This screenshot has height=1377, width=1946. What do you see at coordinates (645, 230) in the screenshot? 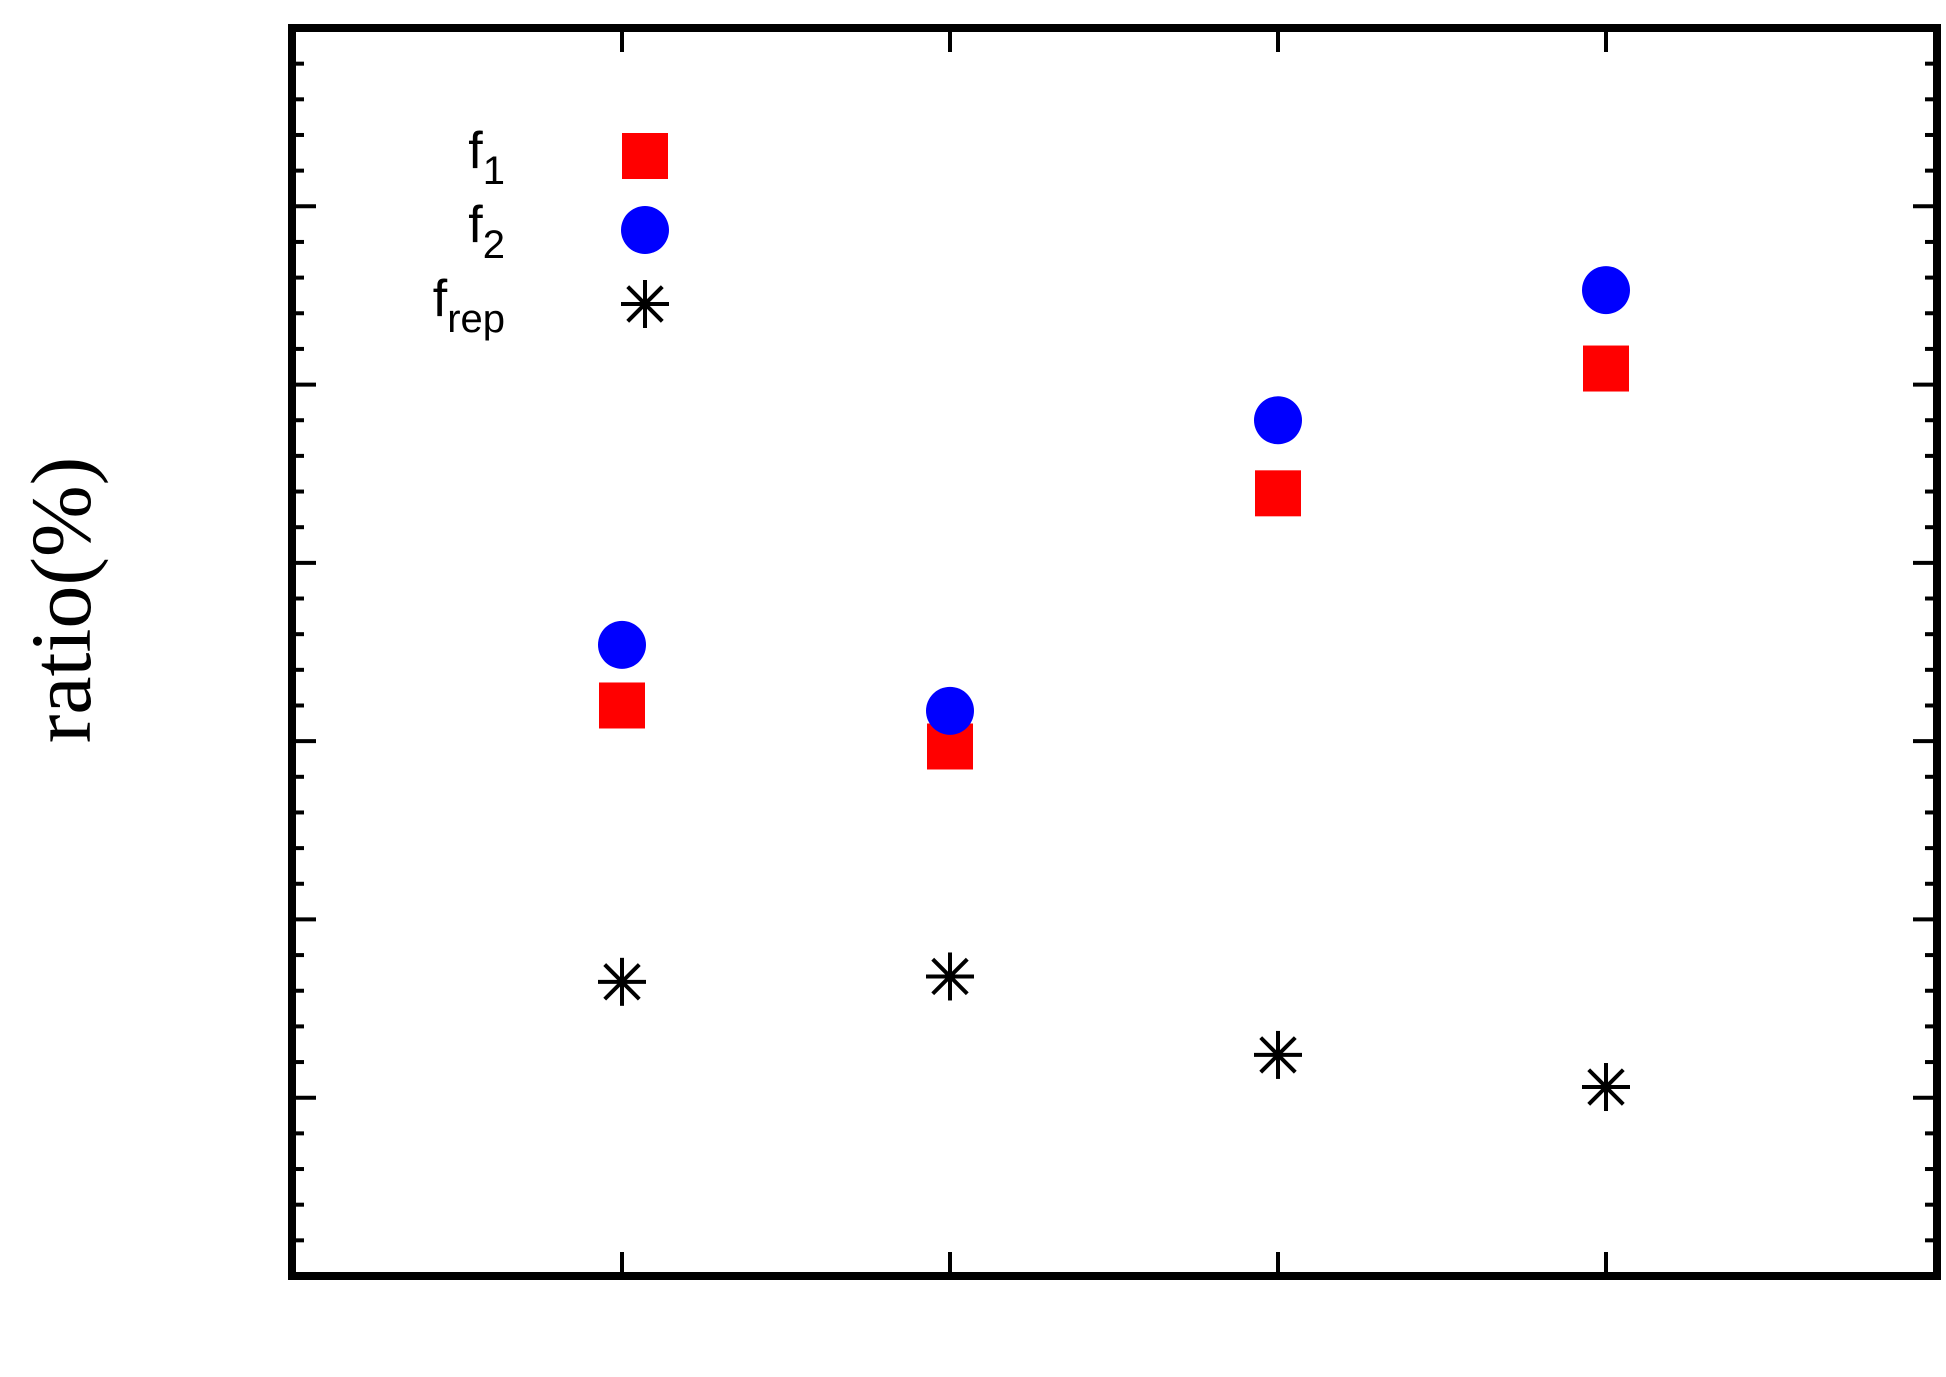
I see `legend-marker-f2` at bounding box center [645, 230].